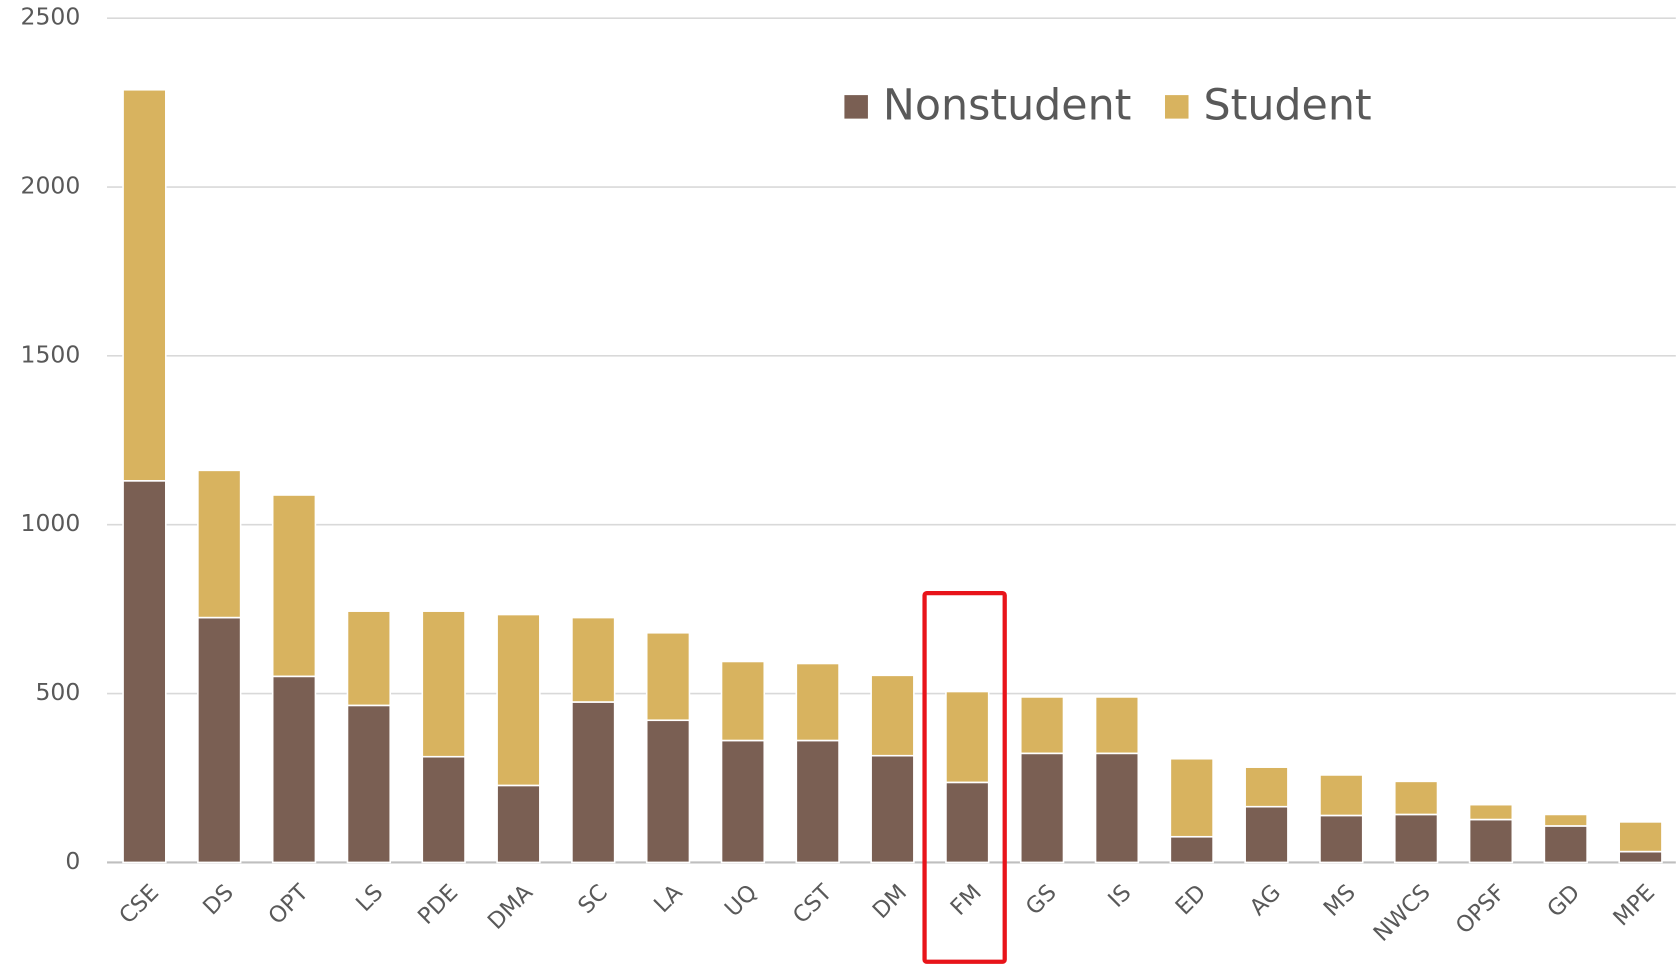  What do you see at coordinates (1007, 105) in the screenshot?
I see `legend-label: Nonstudent` at bounding box center [1007, 105].